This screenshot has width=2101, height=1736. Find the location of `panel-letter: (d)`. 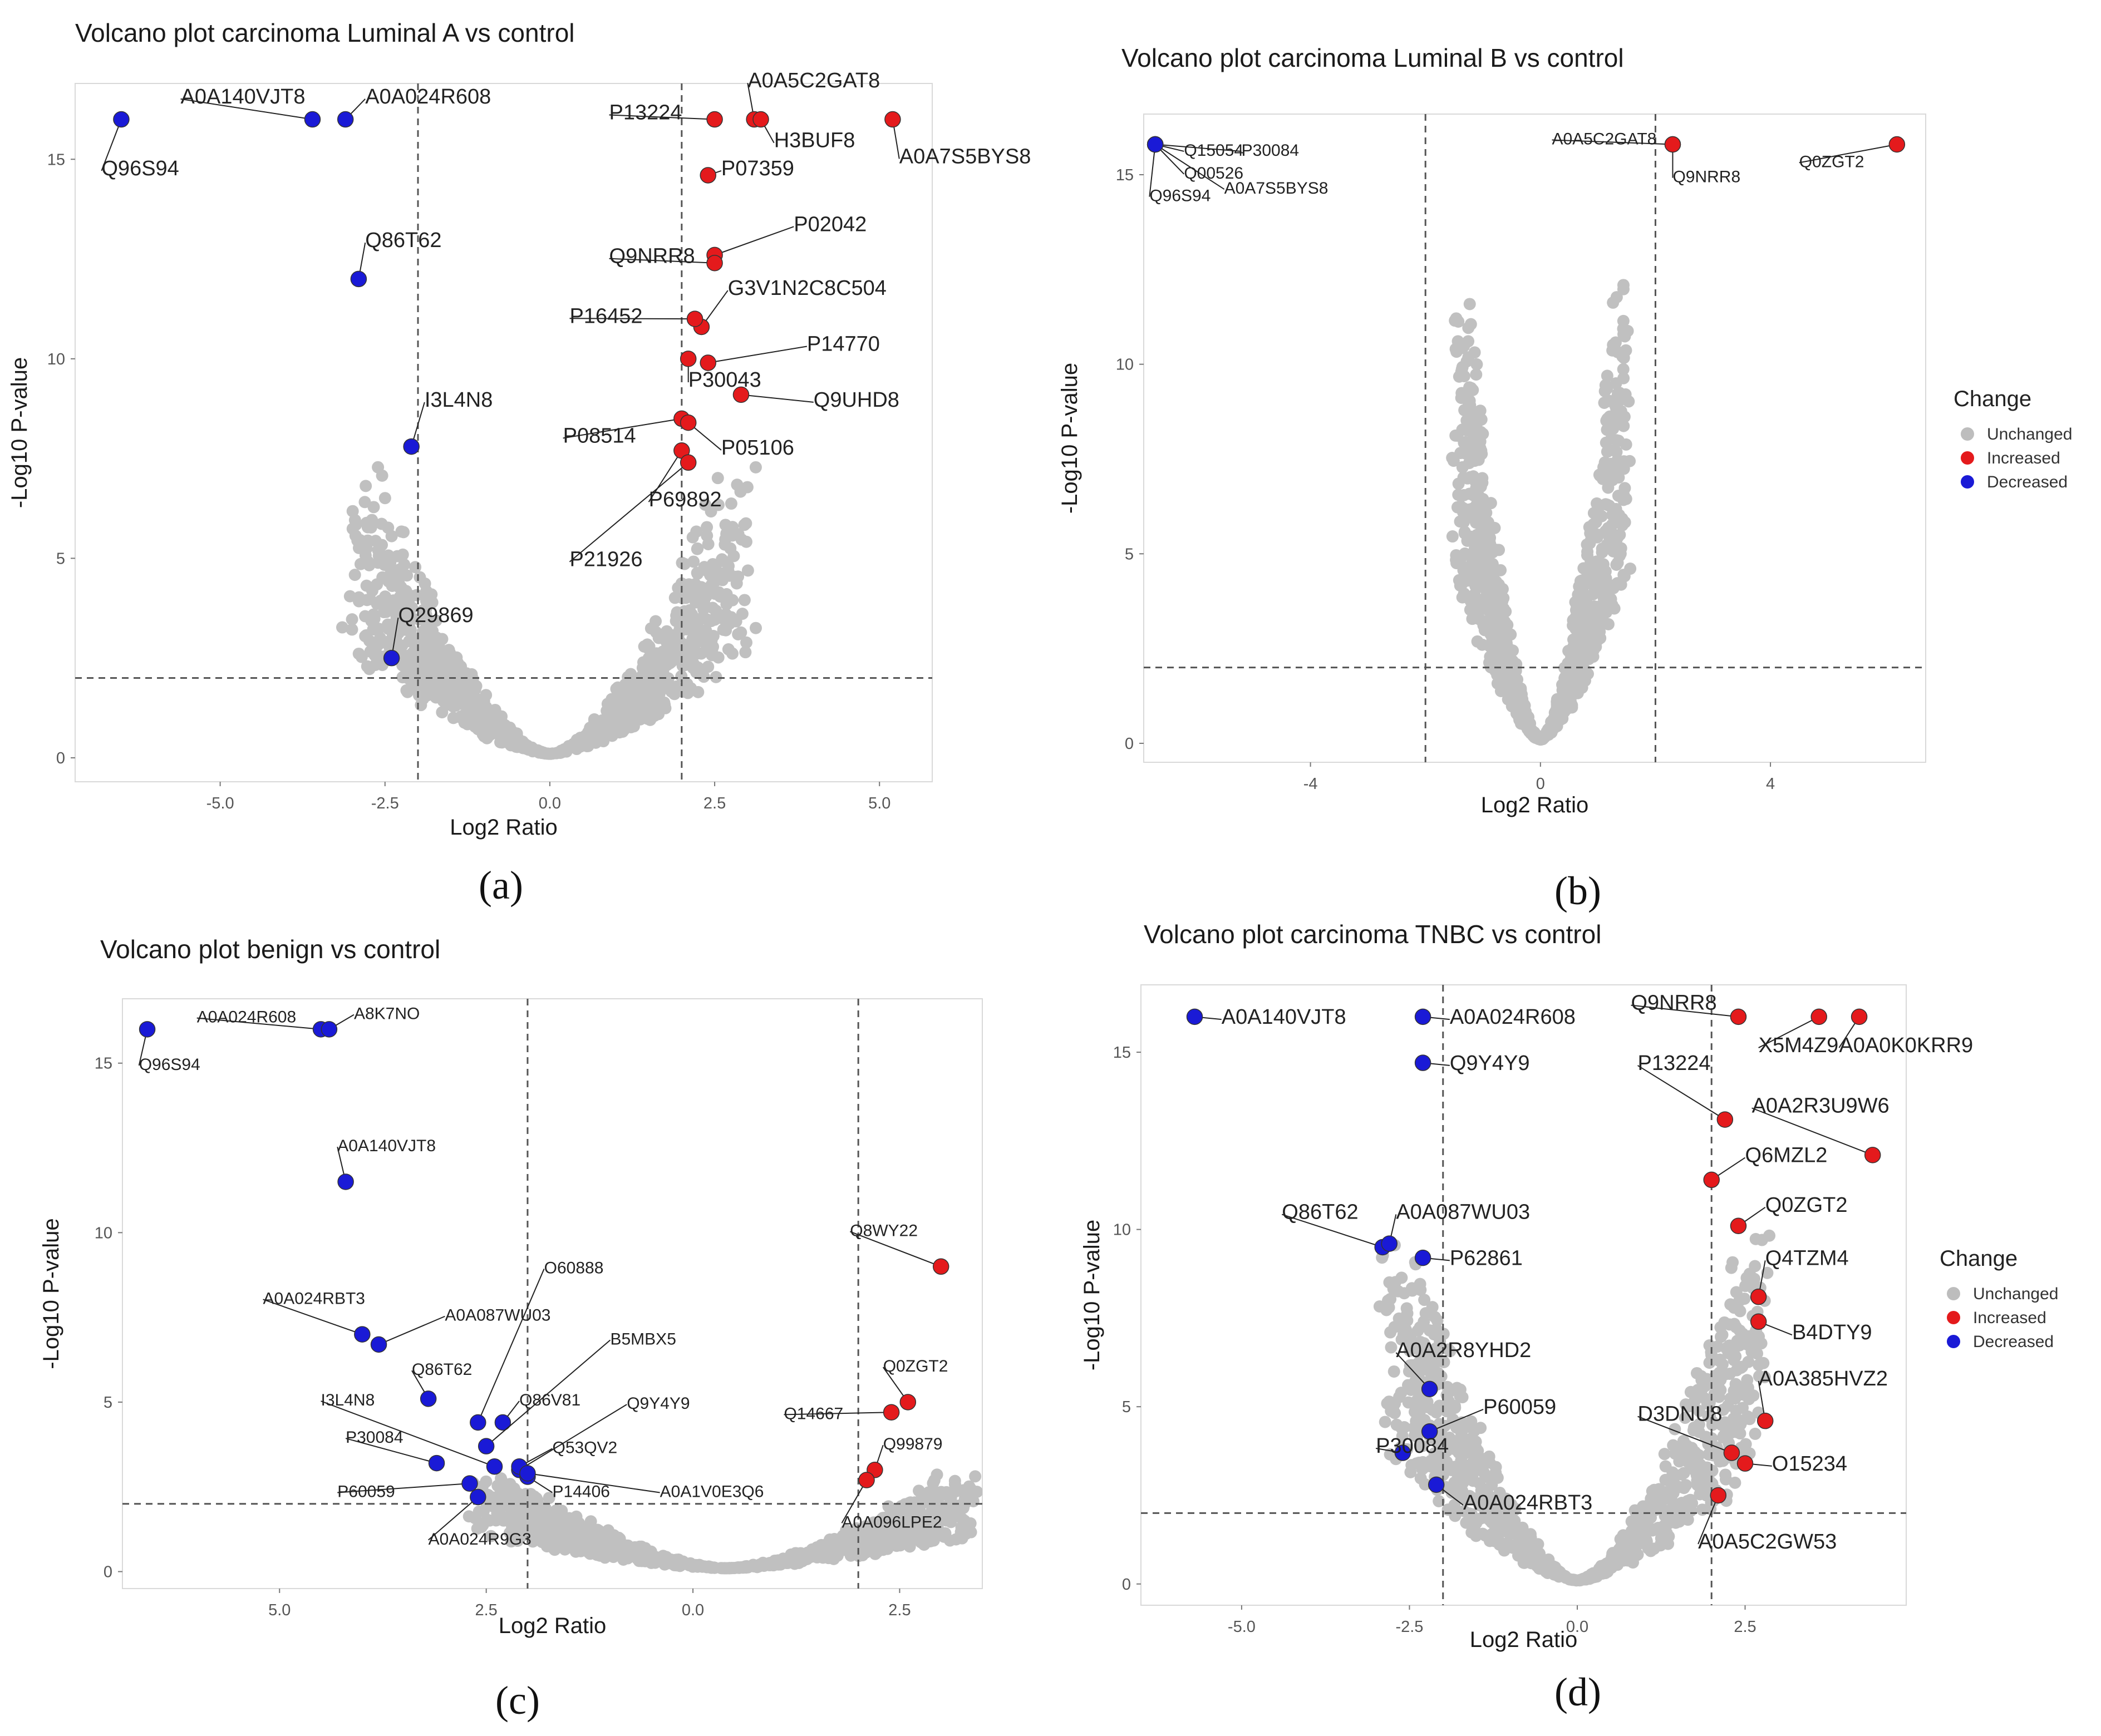

panel-letter: (d) is located at coordinates (1577, 1692).